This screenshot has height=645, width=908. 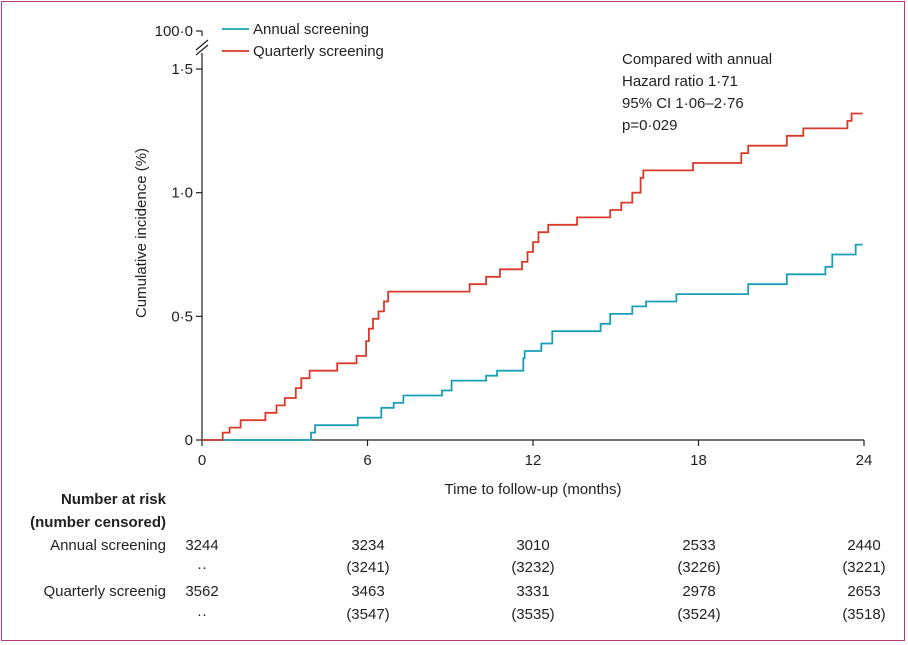 I want to click on risk-count: 2653, so click(x=863, y=591).